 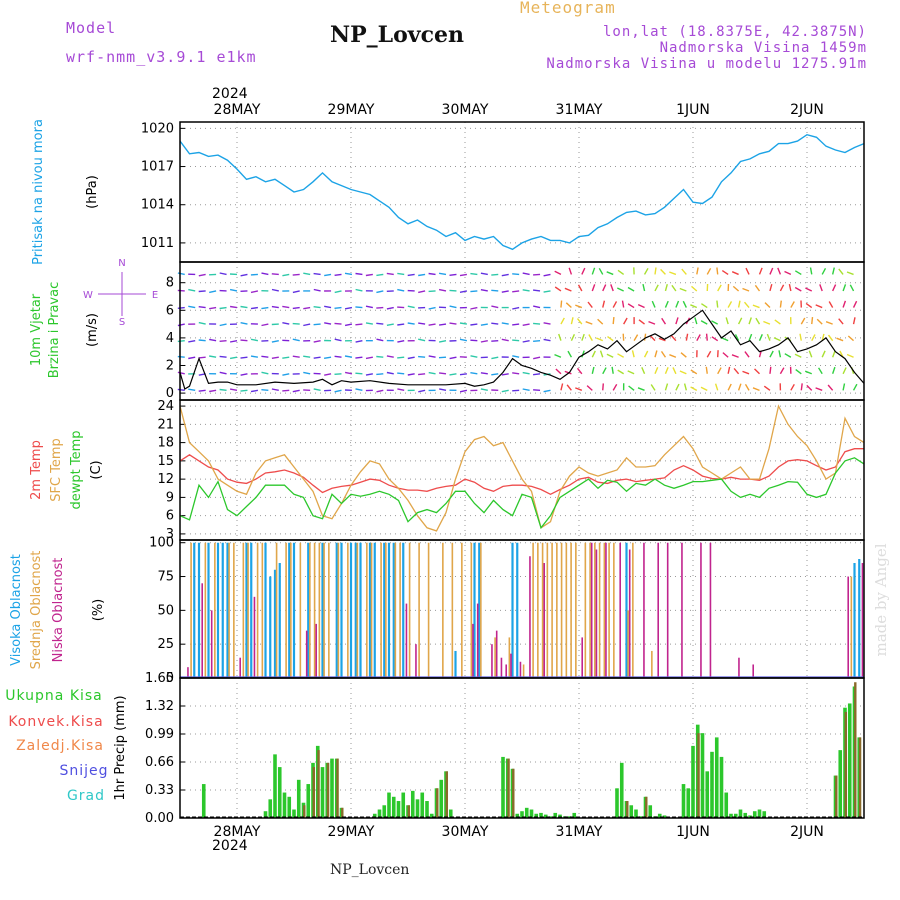 What do you see at coordinates (58, 610) in the screenshot?
I see `cloud-low-label: Niska Oblacnost` at bounding box center [58, 610].